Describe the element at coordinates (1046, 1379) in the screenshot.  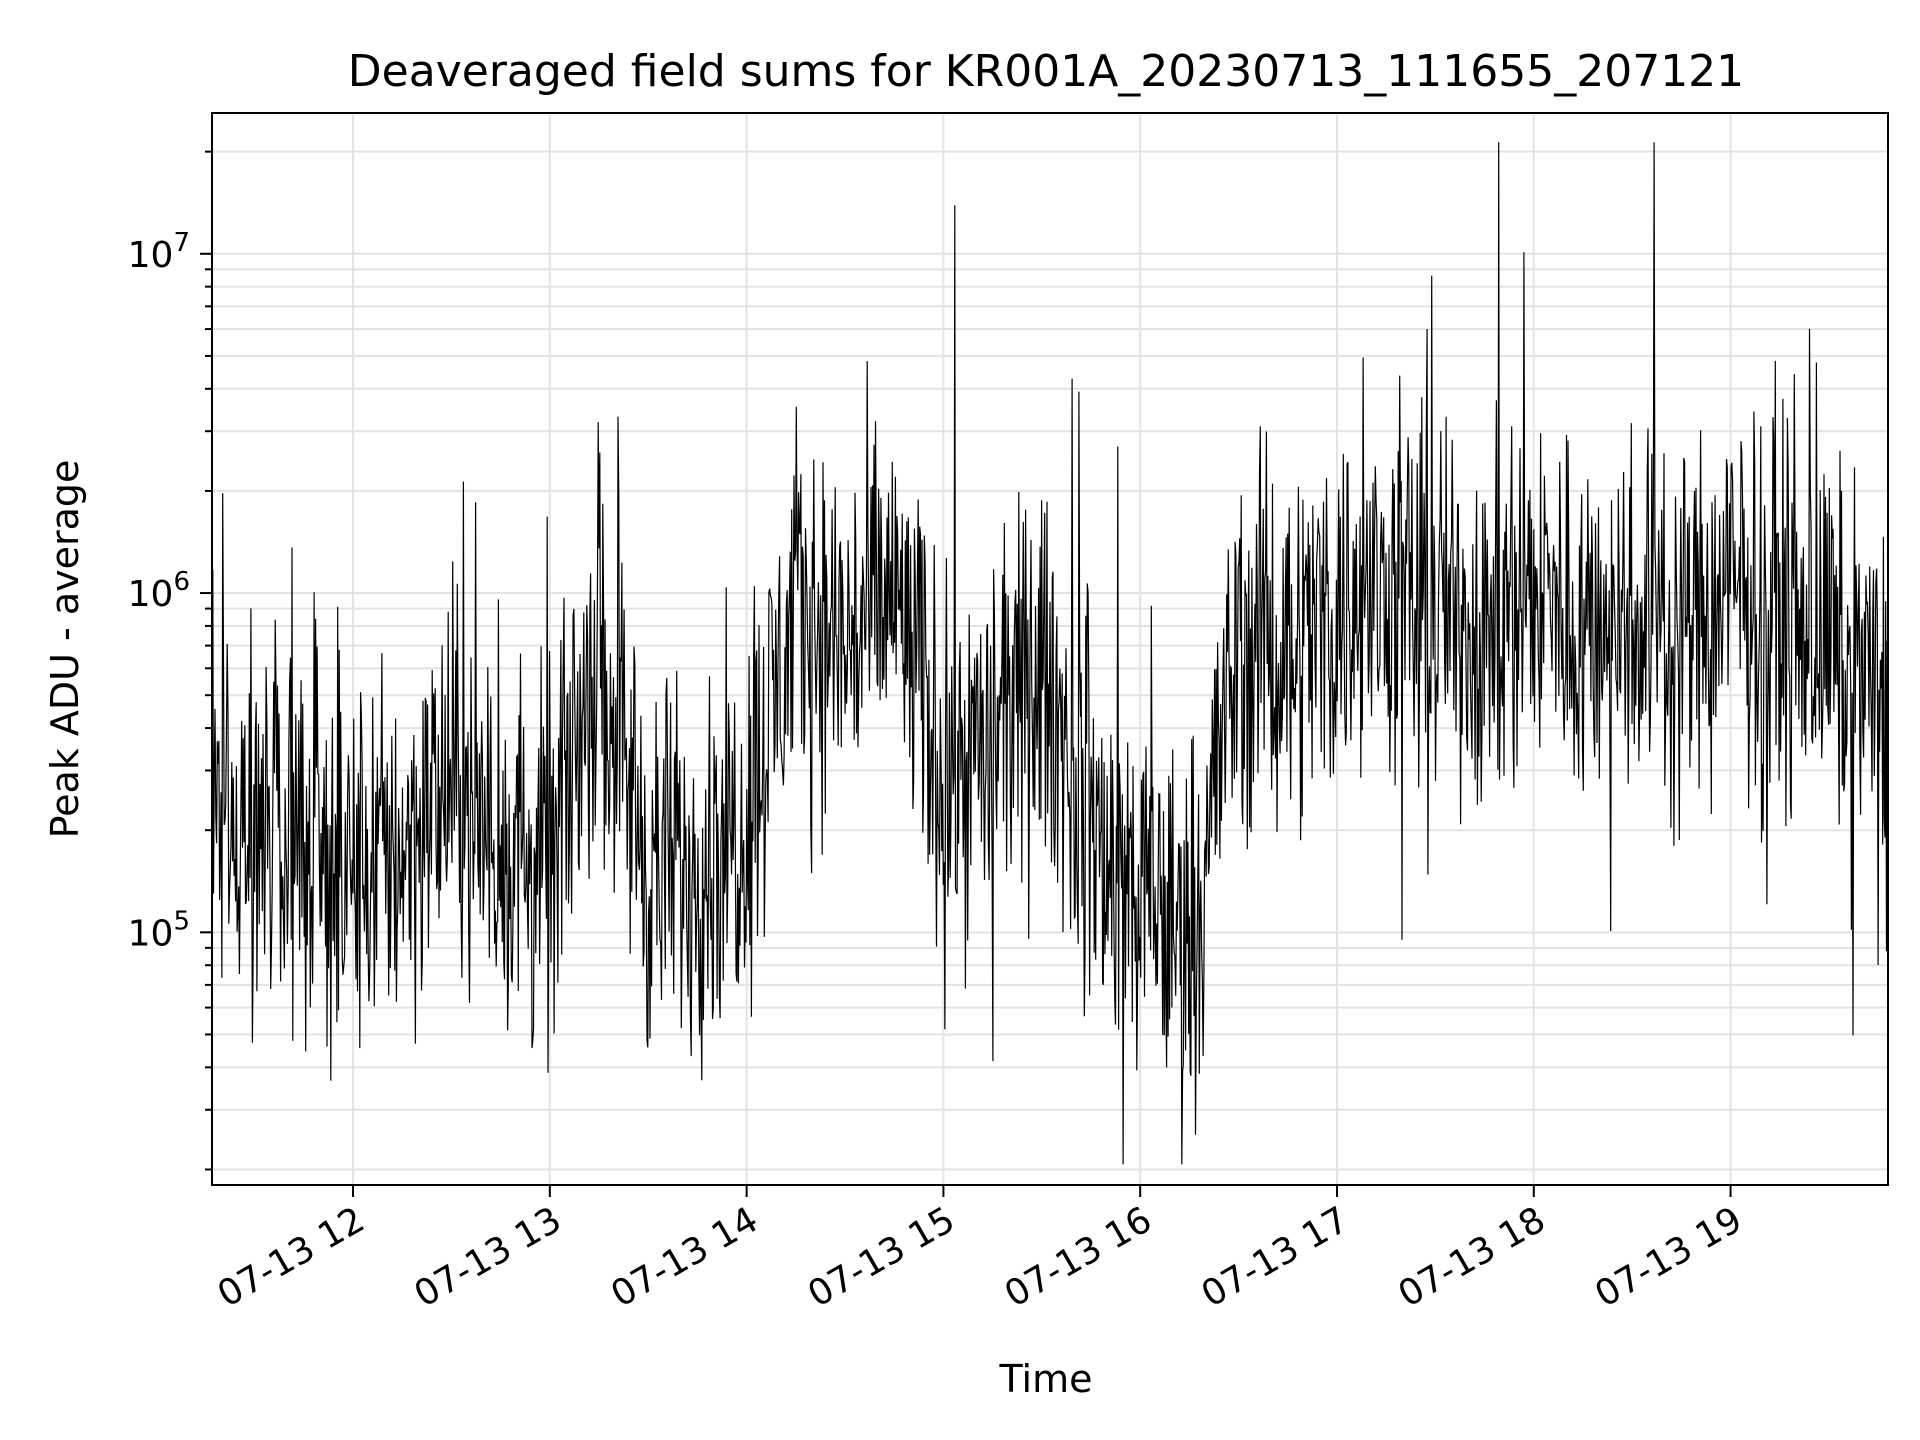
I see `x-axis-label: Time` at that location.